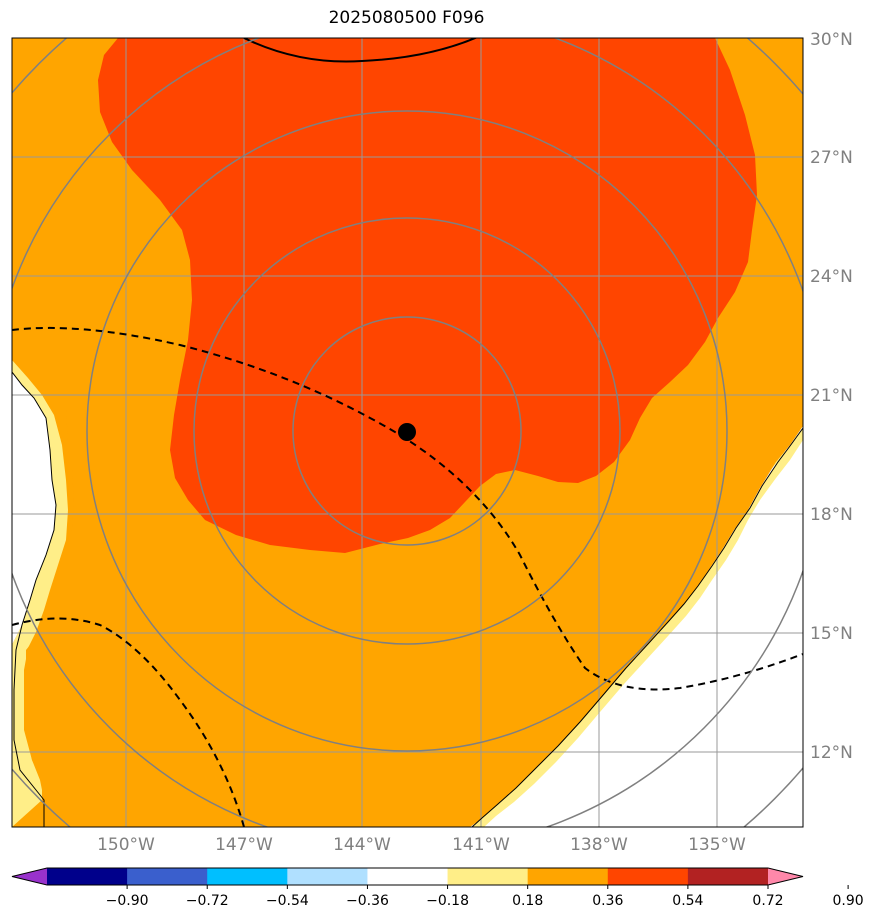 The height and width of the screenshot is (924, 873). Describe the element at coordinates (207, 901) in the screenshot. I see `colorbar-label: −0.72` at that location.